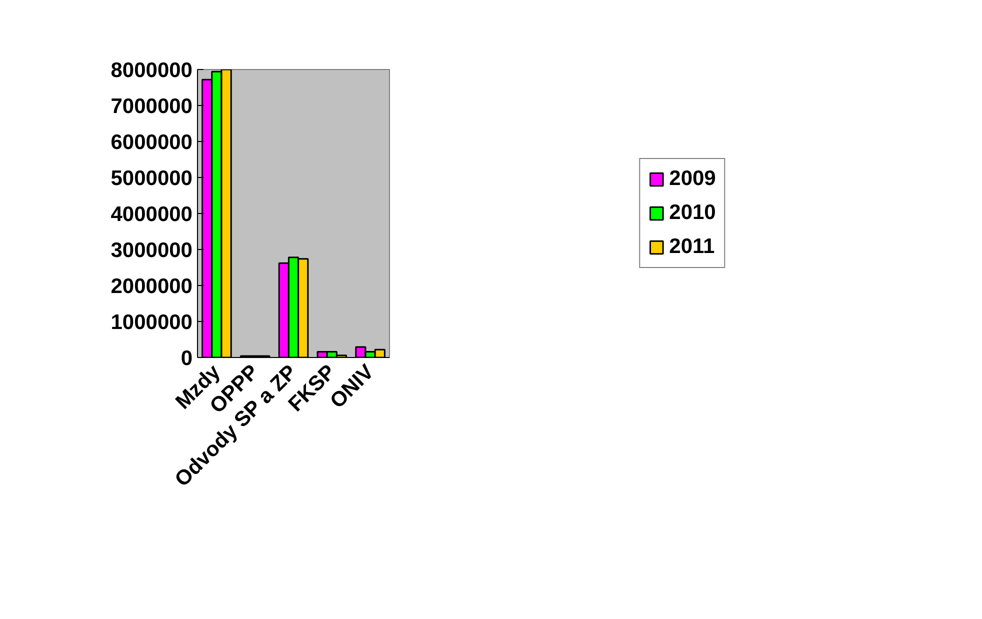 This screenshot has height=619, width=982. Describe the element at coordinates (151, 142) in the screenshot. I see `y-tick-label: 6000000` at that location.